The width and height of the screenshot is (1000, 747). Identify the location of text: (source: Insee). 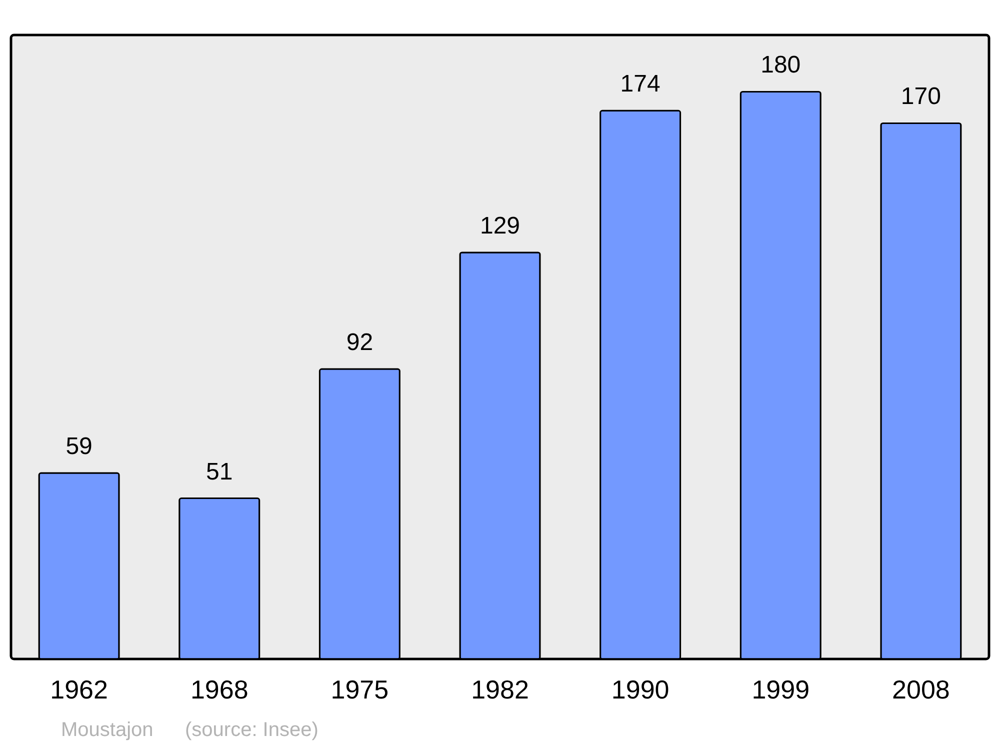
(251, 730).